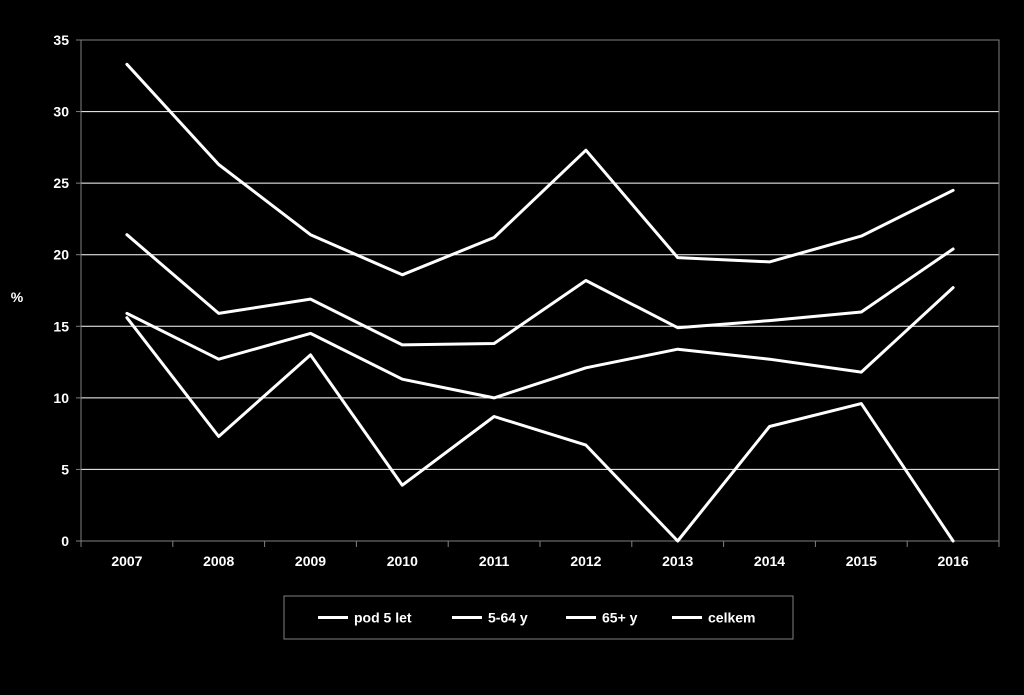  I want to click on legend-box, so click(538, 617).